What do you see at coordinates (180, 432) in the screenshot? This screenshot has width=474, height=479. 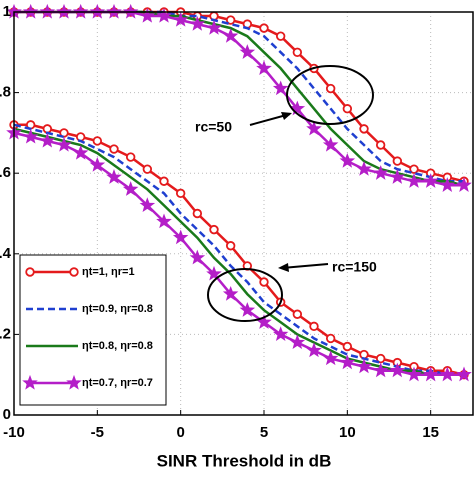 I see `x-tick-label: 0` at bounding box center [180, 432].